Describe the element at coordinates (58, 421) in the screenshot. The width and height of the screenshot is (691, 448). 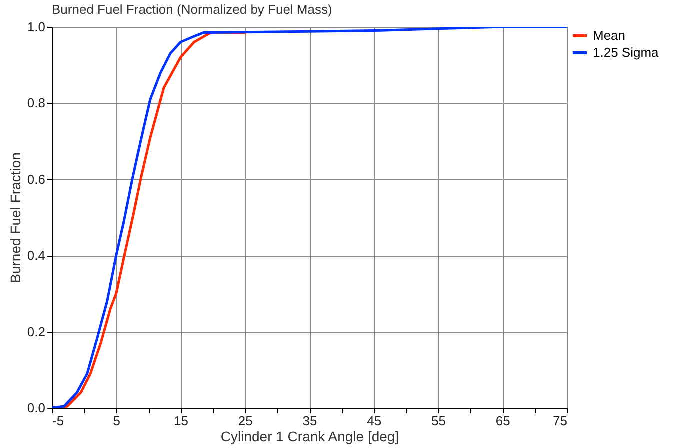
I see `x-tick-label: -5` at that location.